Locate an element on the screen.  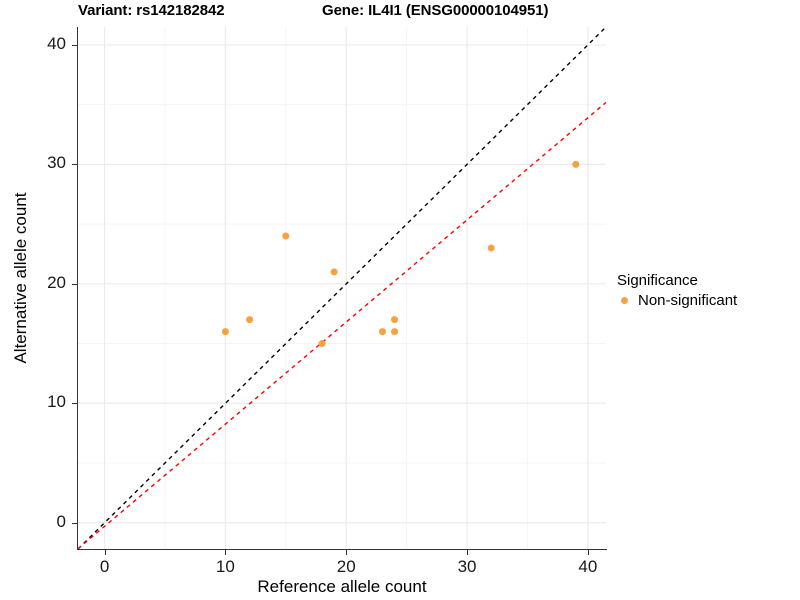
x-axis-tick-label: 20 is located at coordinates (346, 566).